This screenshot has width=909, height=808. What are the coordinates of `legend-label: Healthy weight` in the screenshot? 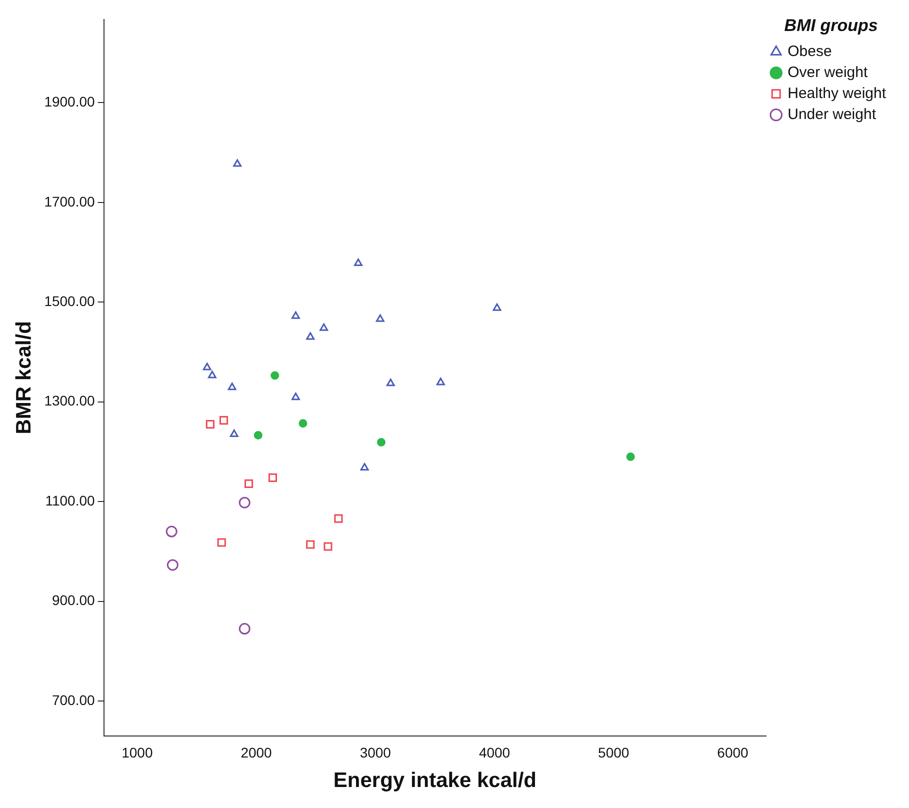 It's located at (837, 93).